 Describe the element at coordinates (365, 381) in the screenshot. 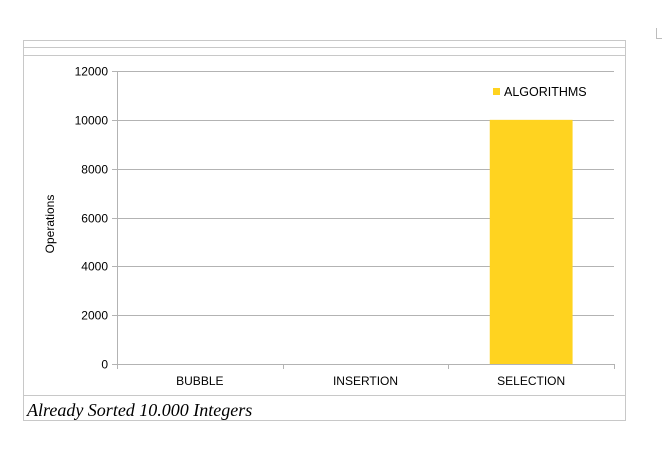

I see `x-tick-label: INSERTION` at that location.